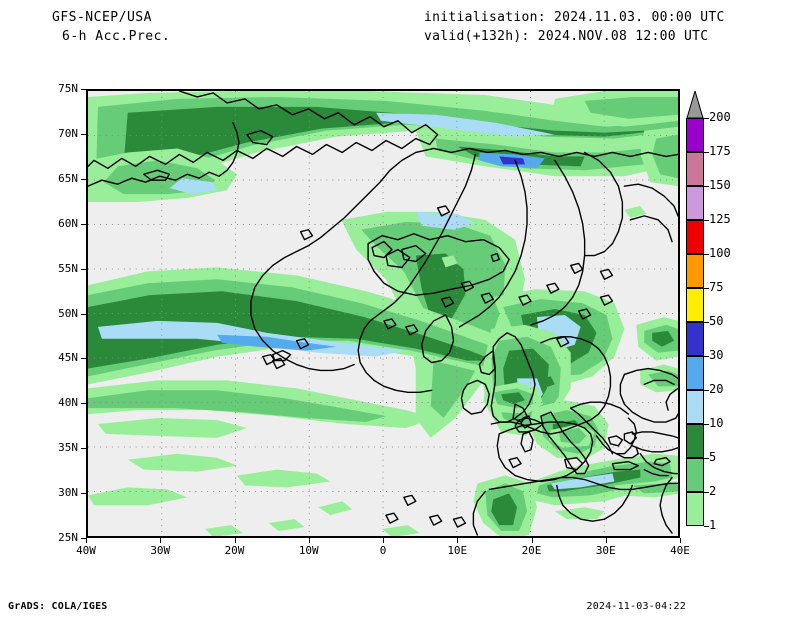 This screenshot has height=618, width=800. What do you see at coordinates (308, 550) in the screenshot?
I see `x-tick-label-10w: 10W` at bounding box center [308, 550].